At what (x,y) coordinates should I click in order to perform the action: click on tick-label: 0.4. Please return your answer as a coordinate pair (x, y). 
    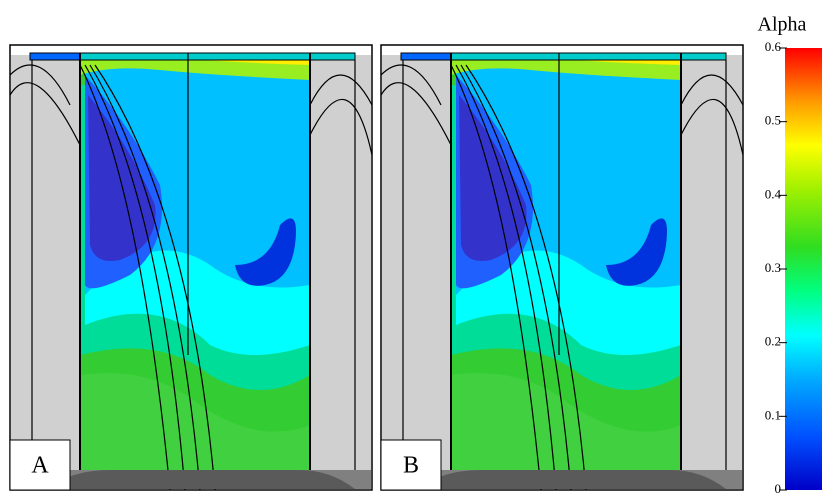
    Looking at the image, I should click on (773, 193).